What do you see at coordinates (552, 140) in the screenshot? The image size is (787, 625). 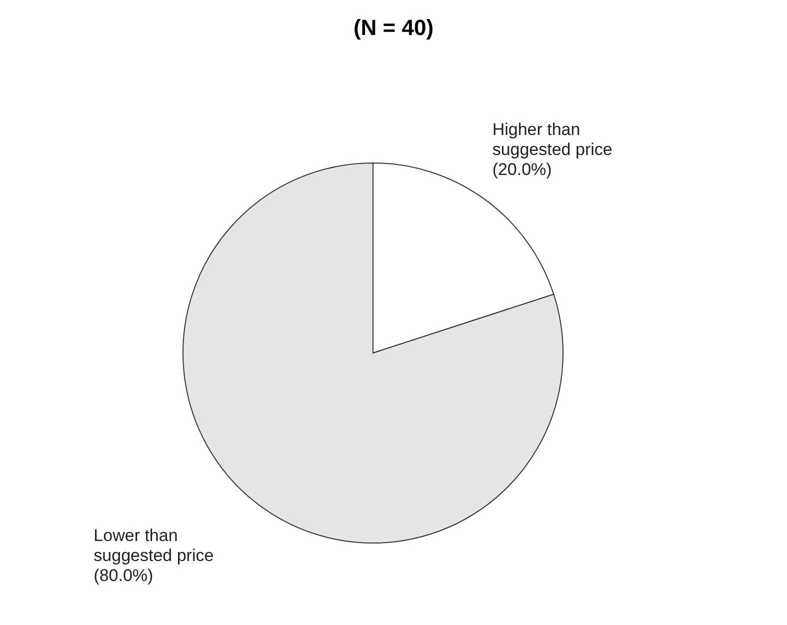 I see `slice-label: Higher than suggested price` at bounding box center [552, 140].